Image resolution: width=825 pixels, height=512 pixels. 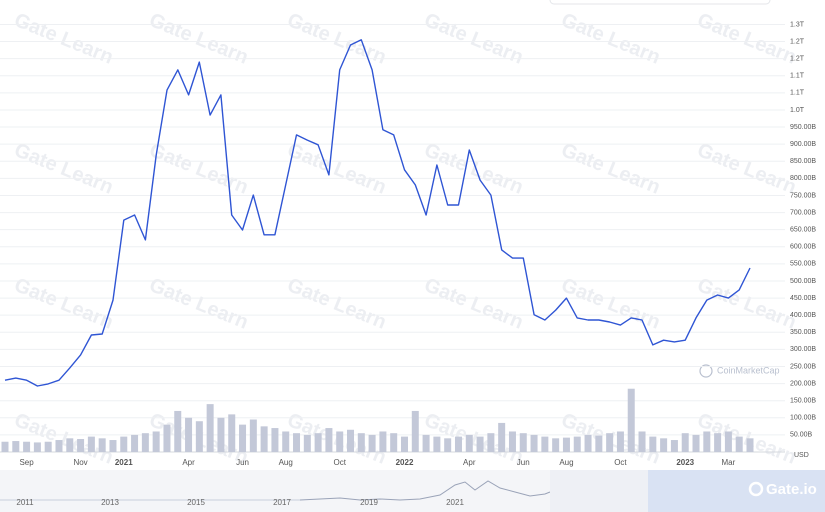 What do you see at coordinates (736, 491) in the screenshot?
I see `navigator-selection` at bounding box center [736, 491].